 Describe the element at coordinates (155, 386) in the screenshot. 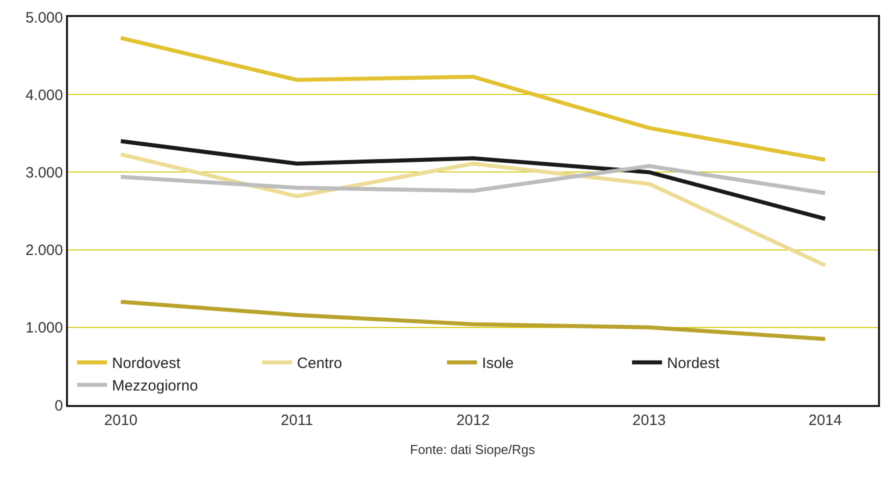

I see `legend-label: Mezzogiorno` at that location.